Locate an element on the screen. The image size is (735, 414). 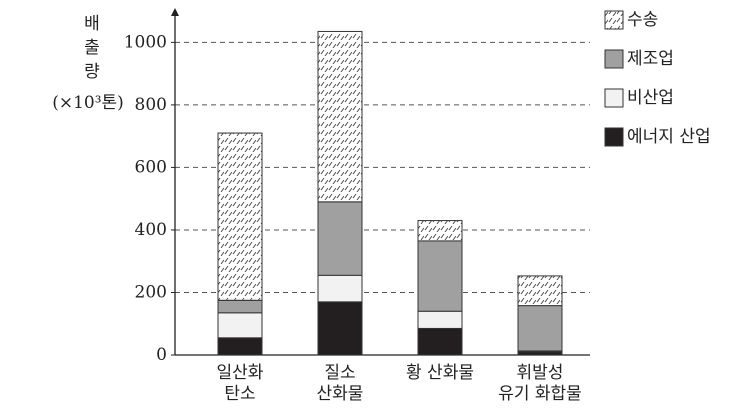
y-axis-arrow is located at coordinates (175, 12).